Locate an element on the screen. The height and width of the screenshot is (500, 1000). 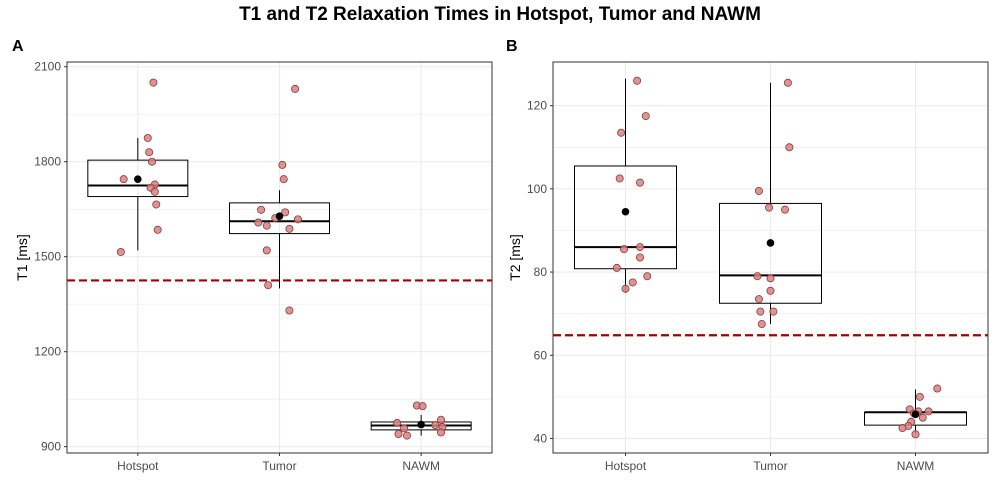
y-tick-label: 1800 is located at coordinates (47, 162).